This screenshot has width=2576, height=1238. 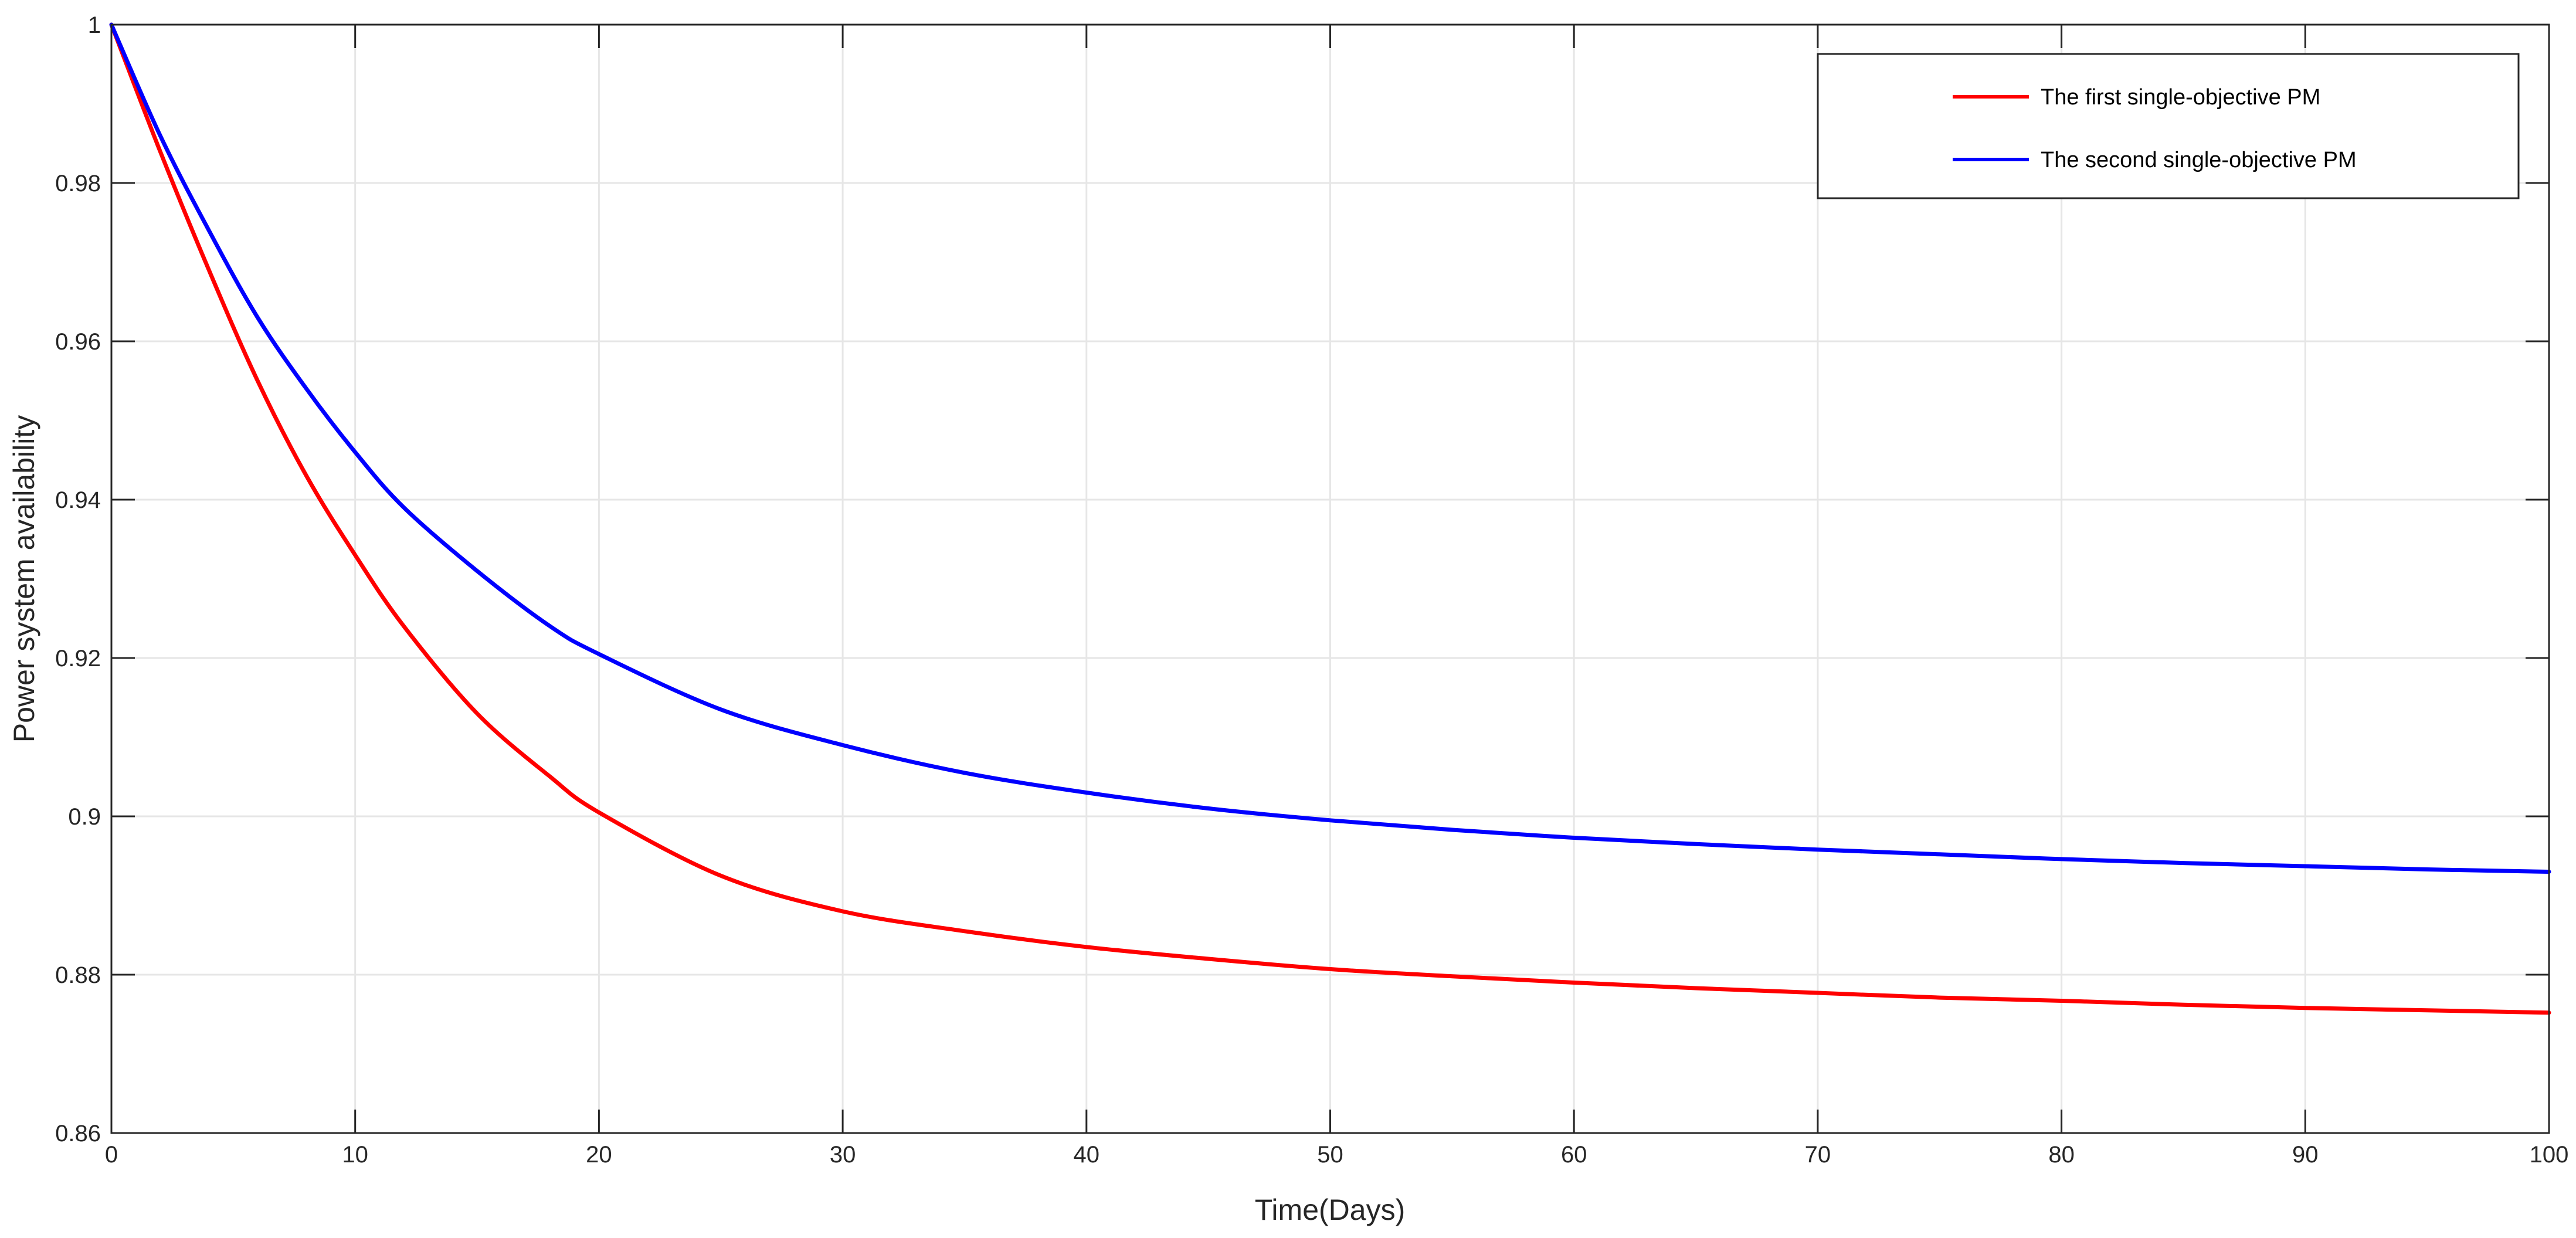 What do you see at coordinates (1330, 1209) in the screenshot?
I see `x-axis-label: Time(Days)` at bounding box center [1330, 1209].